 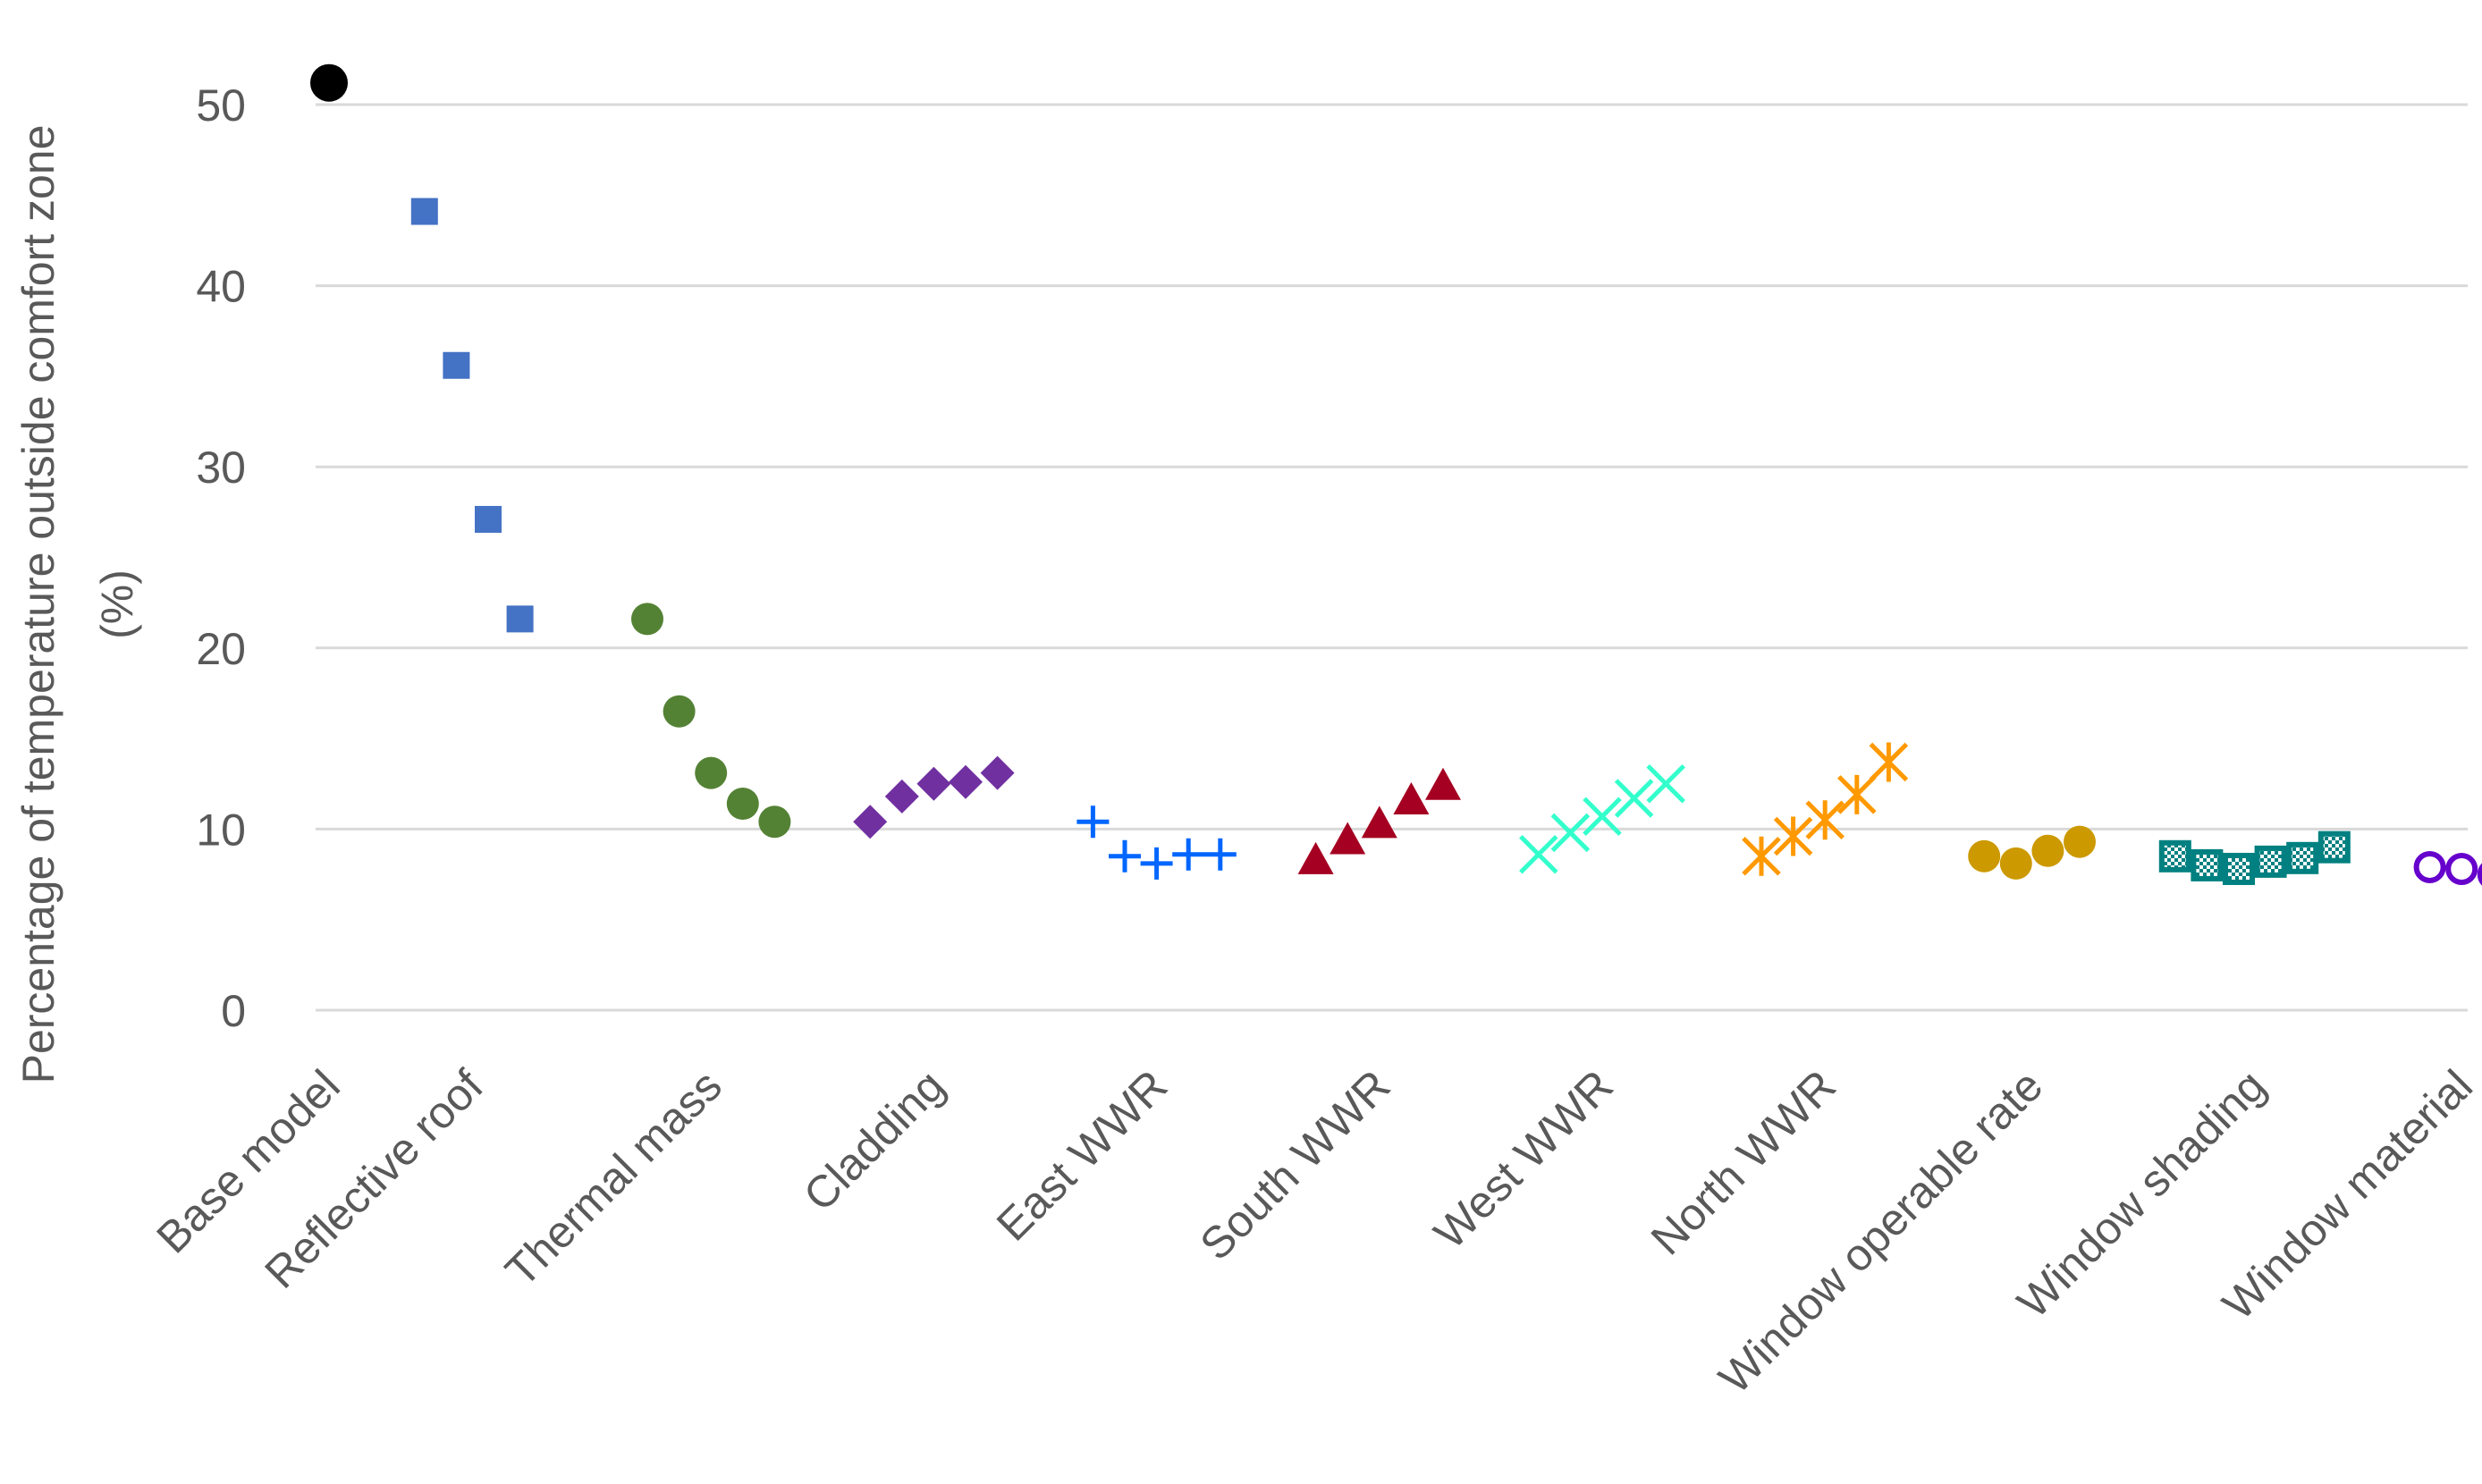 What do you see at coordinates (1082, 1155) in the screenshot?
I see `x-category-label: East WWR` at bounding box center [1082, 1155].